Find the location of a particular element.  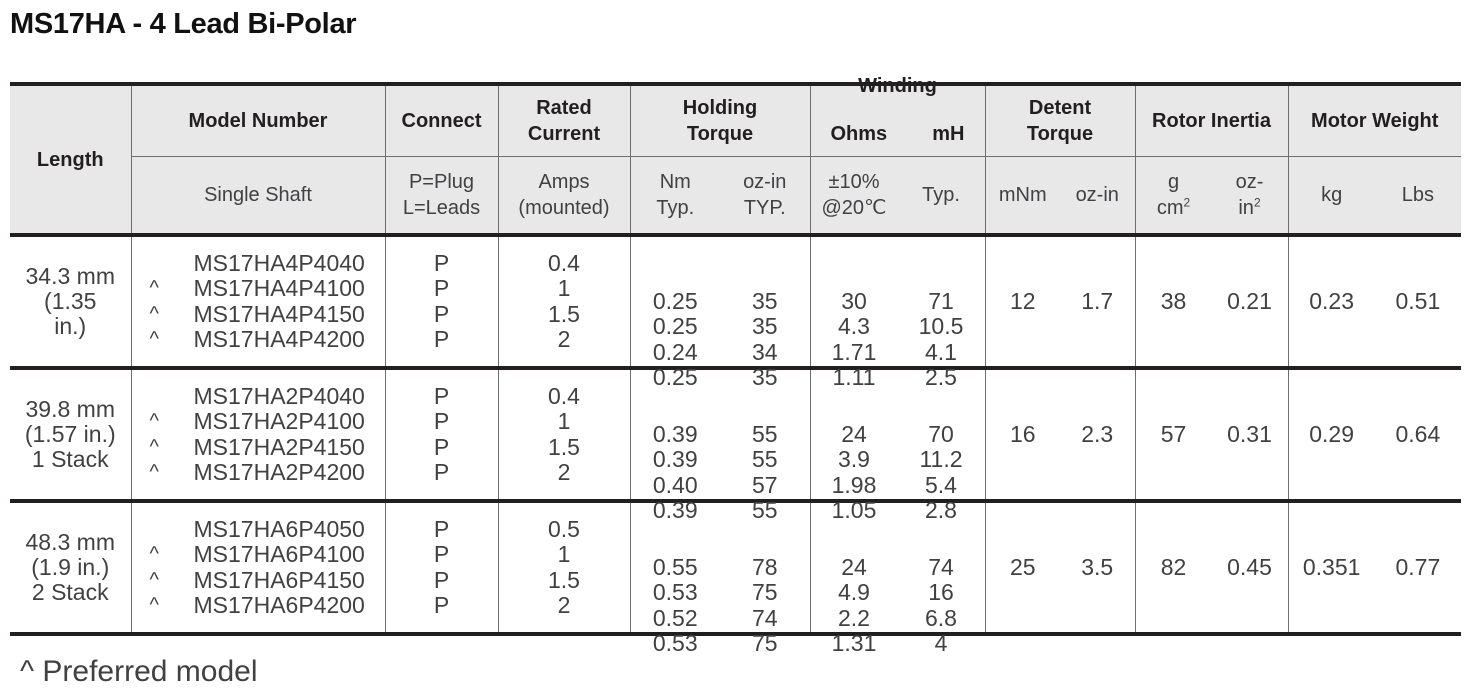

model-row: MS17HA4P4040 is located at coordinates (258, 263).